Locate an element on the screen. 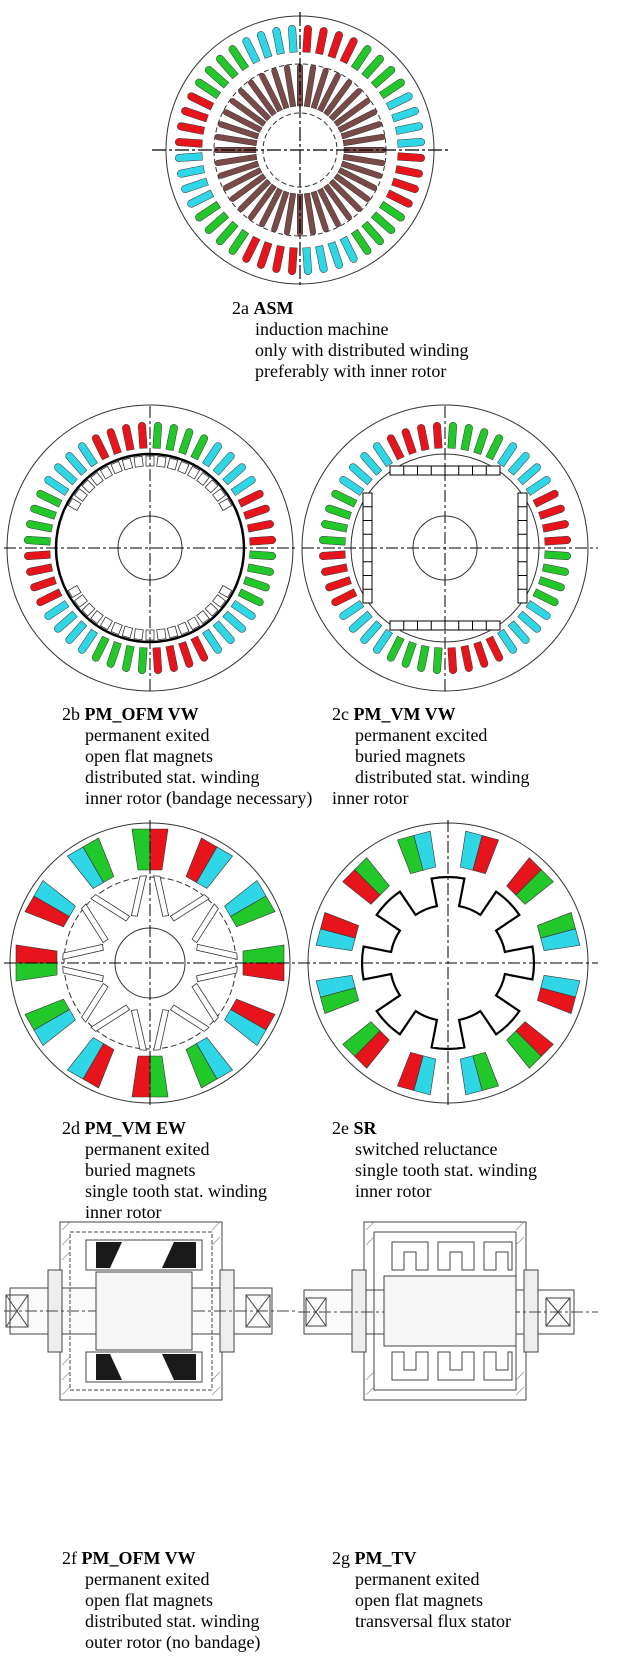 Image resolution: width=630 pixels, height=1674 pixels. stator-core-2f is located at coordinates (144, 1311).